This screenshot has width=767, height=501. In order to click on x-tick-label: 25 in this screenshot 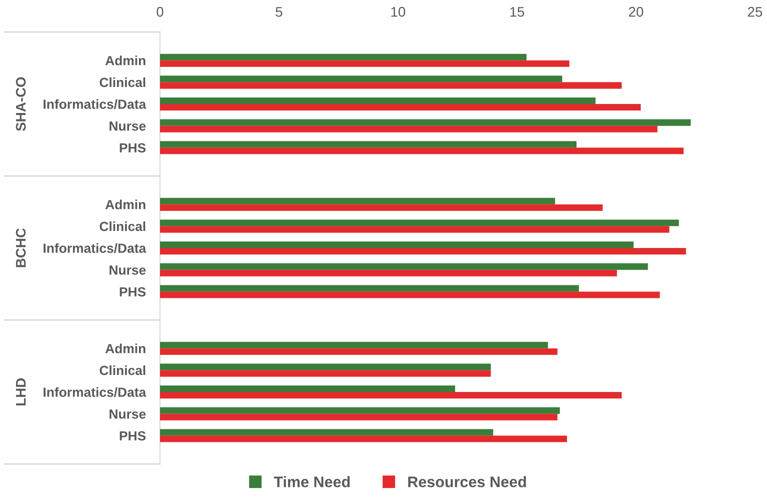, I will do `click(755, 11)`.